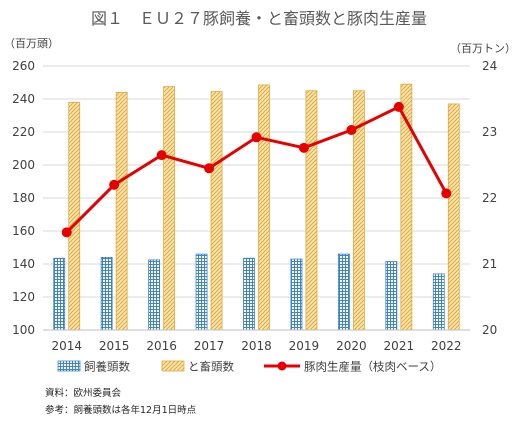  What do you see at coordinates (351, 346) in the screenshot?
I see `x-tick-label: 2020` at bounding box center [351, 346].